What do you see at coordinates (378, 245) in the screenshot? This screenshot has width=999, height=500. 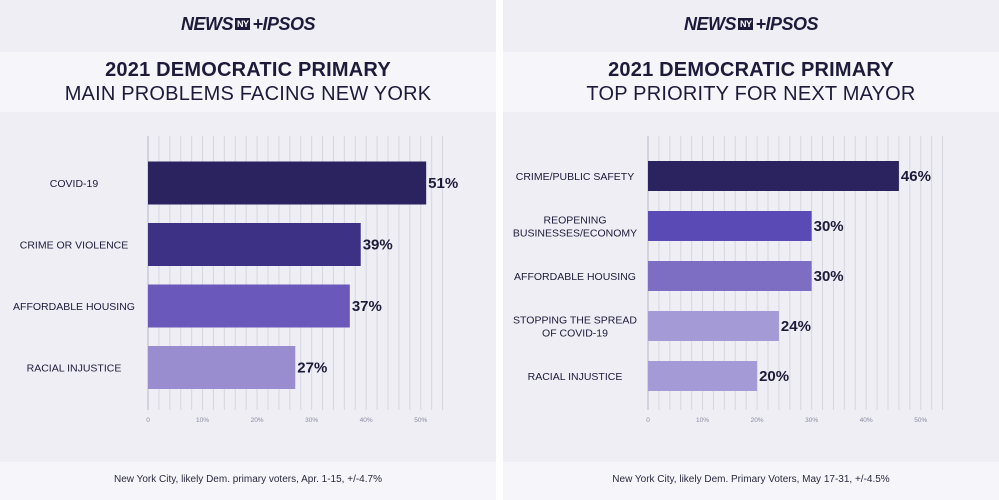 I see `bar-value-label: 39%` at bounding box center [378, 245].